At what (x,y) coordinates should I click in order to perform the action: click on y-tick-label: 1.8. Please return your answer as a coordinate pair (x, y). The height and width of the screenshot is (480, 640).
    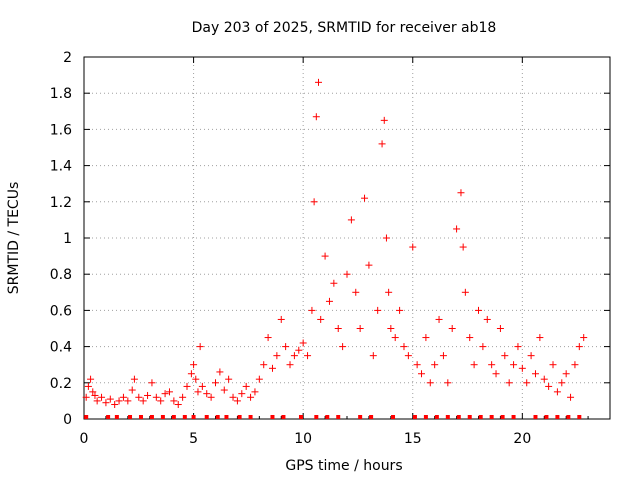
    Looking at the image, I should click on (61, 94).